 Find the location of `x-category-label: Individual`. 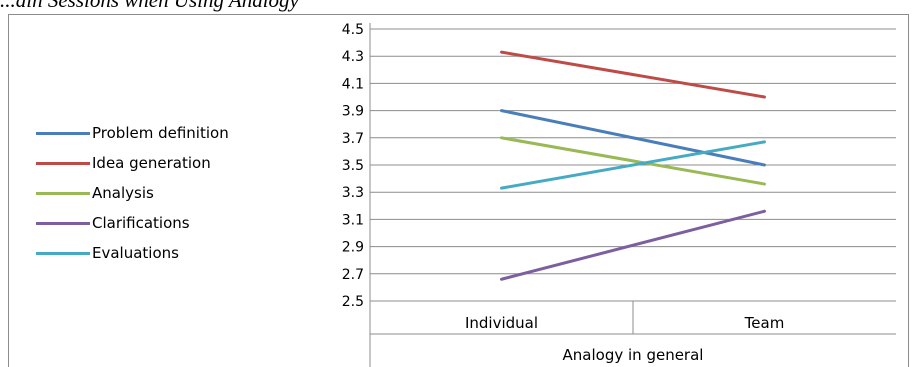

x-category-label: Individual is located at coordinates (501, 323).